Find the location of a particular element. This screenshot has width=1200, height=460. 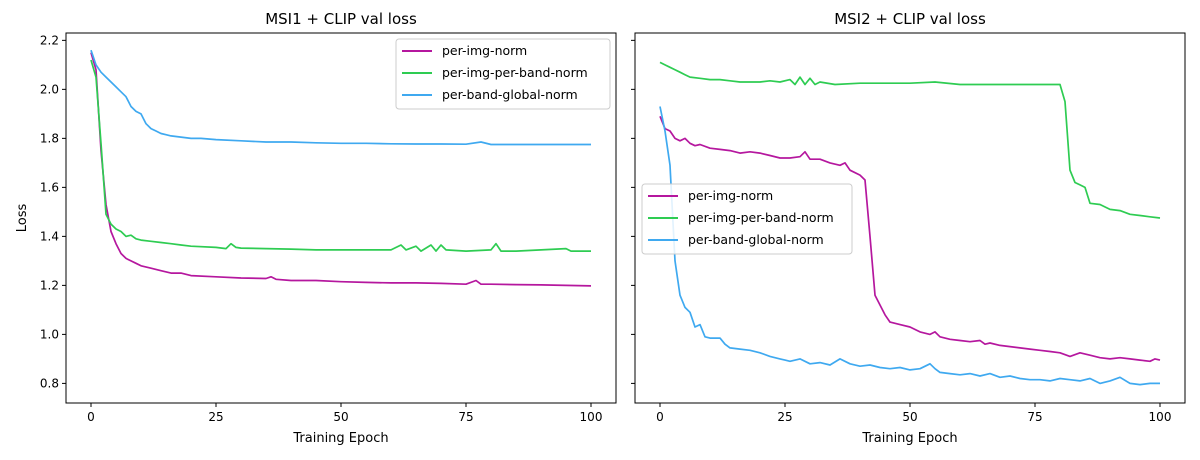

y-tick-label: 2.2 is located at coordinates (49, 40).